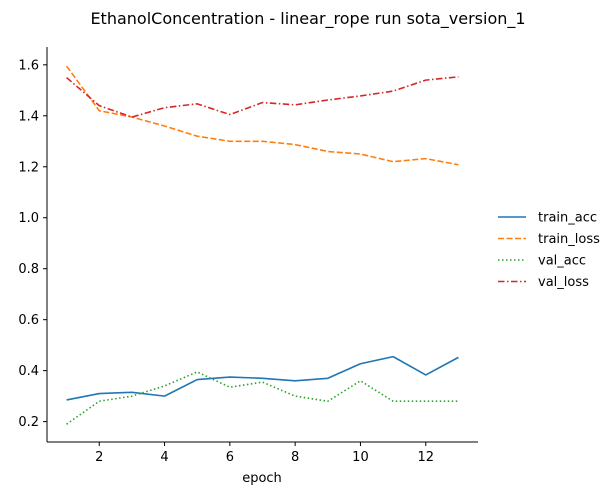 The width and height of the screenshot is (616, 504). I want to click on series-line-val-acc, so click(262, 398).